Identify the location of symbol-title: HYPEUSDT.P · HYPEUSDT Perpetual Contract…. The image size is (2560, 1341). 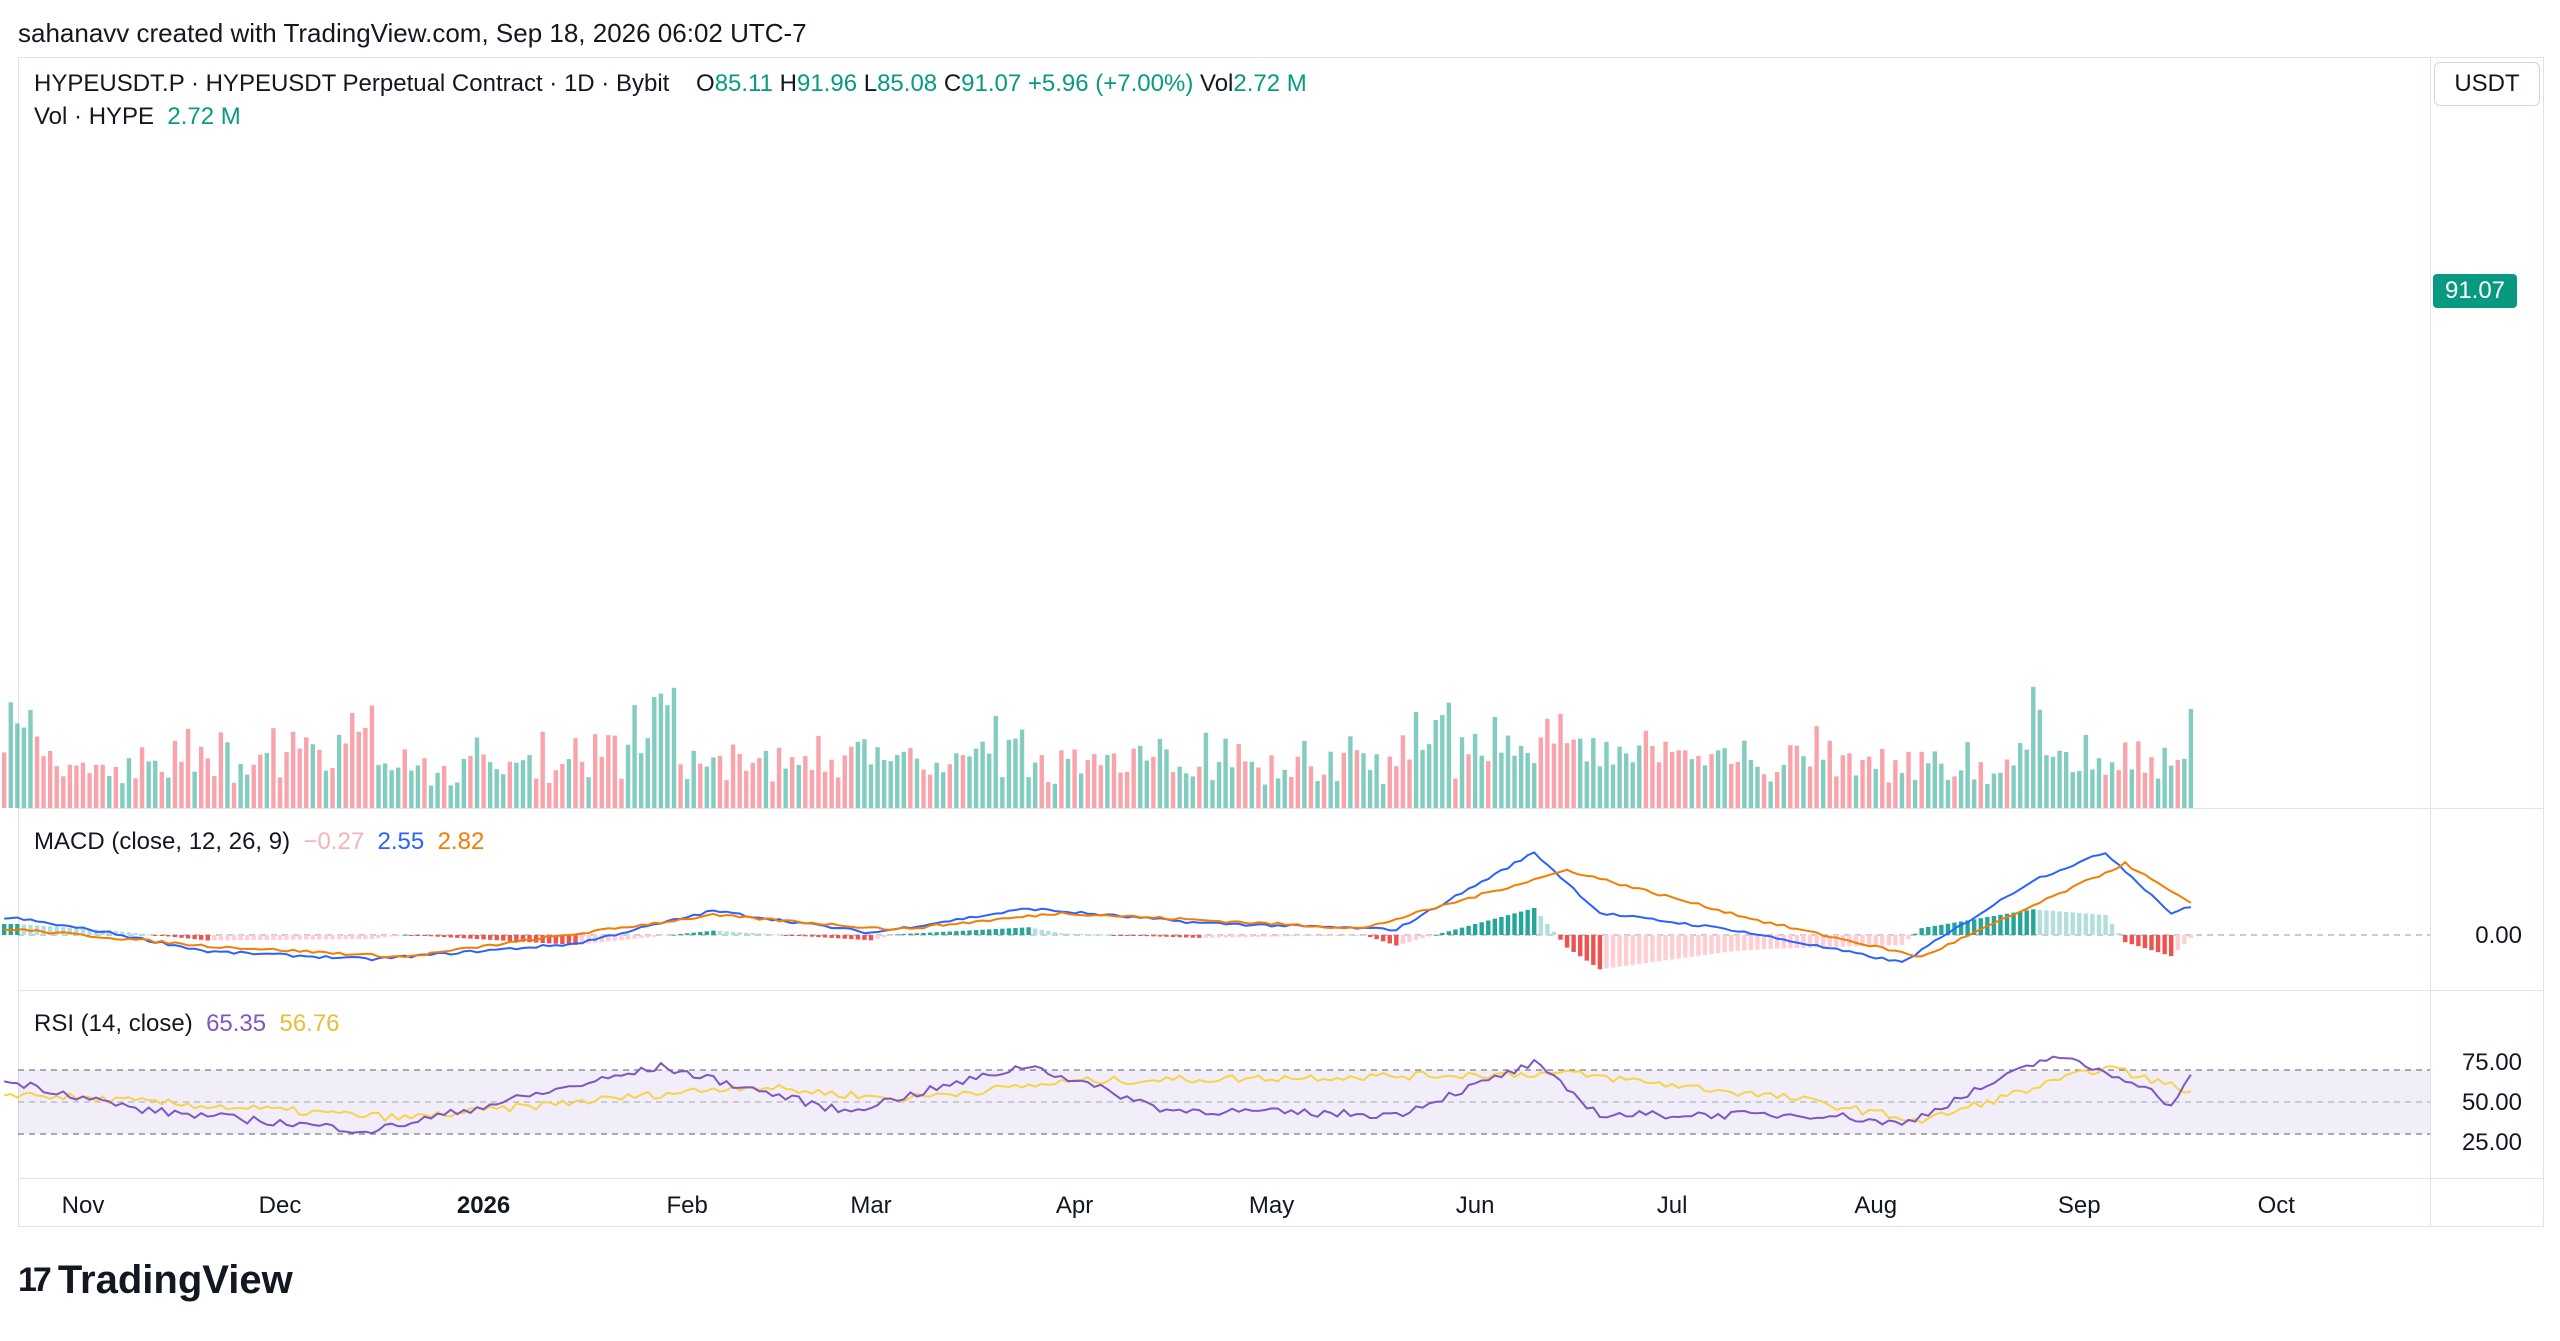
(352, 83).